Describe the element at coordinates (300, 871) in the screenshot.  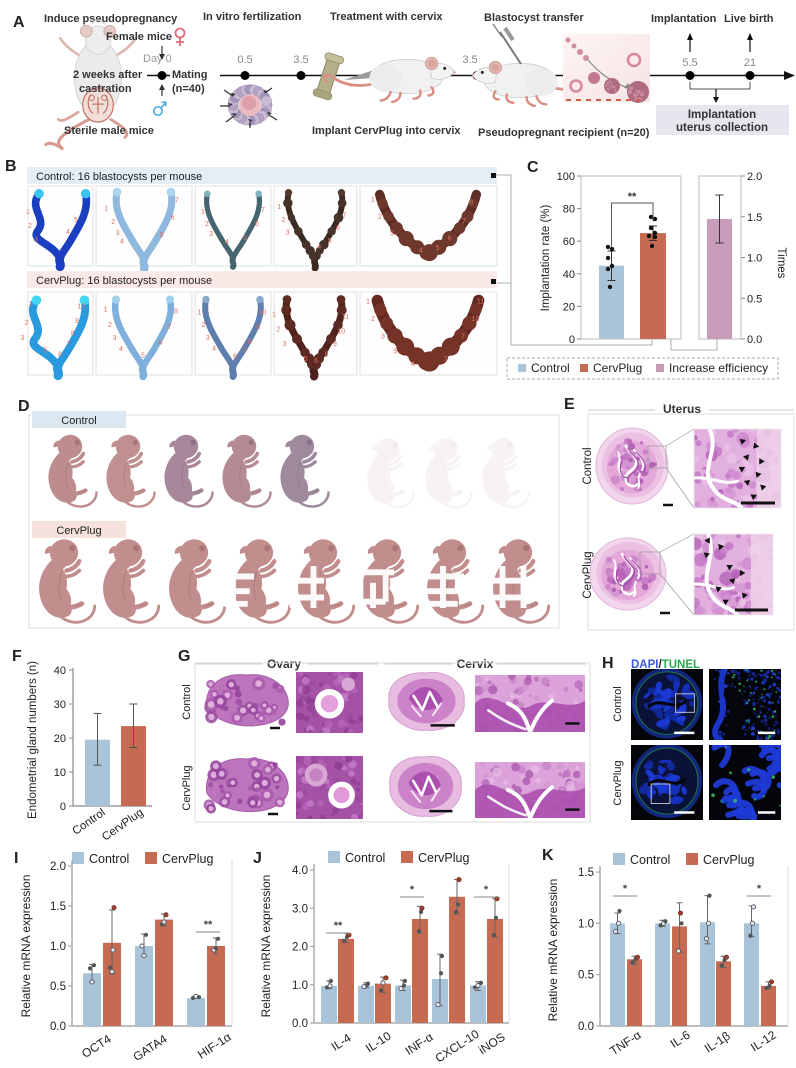
I see `svg-text: 4.0` at that location.